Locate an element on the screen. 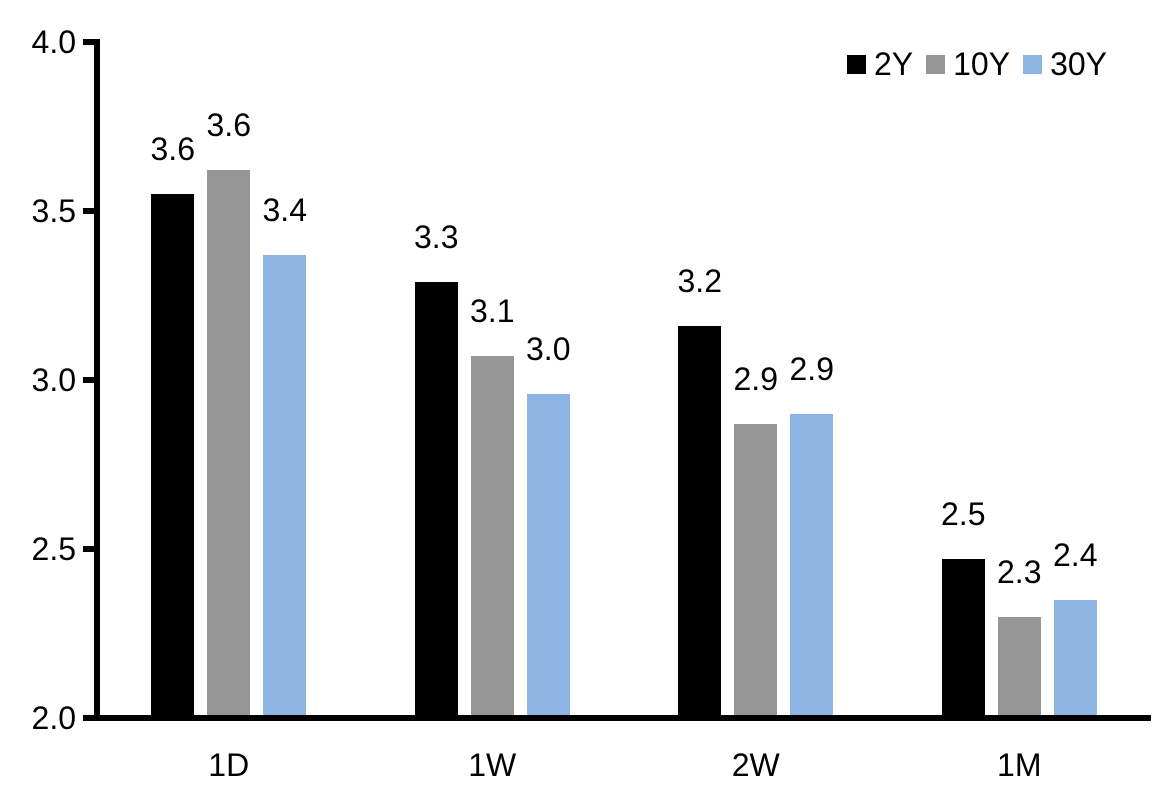  legend-item-2Y: 2Y is located at coordinates (880, 64).